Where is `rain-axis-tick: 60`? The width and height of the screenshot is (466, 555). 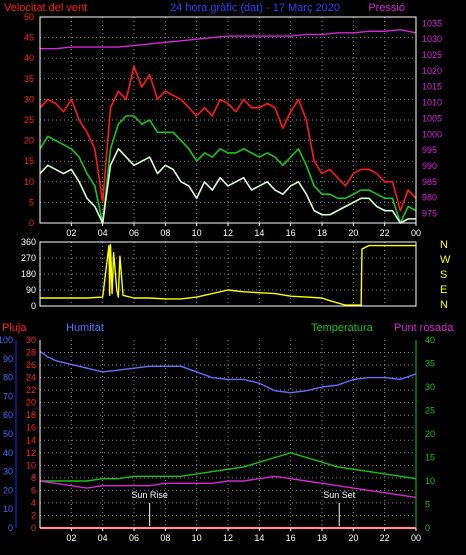 rain-axis-tick: 60 is located at coordinates (8, 415).